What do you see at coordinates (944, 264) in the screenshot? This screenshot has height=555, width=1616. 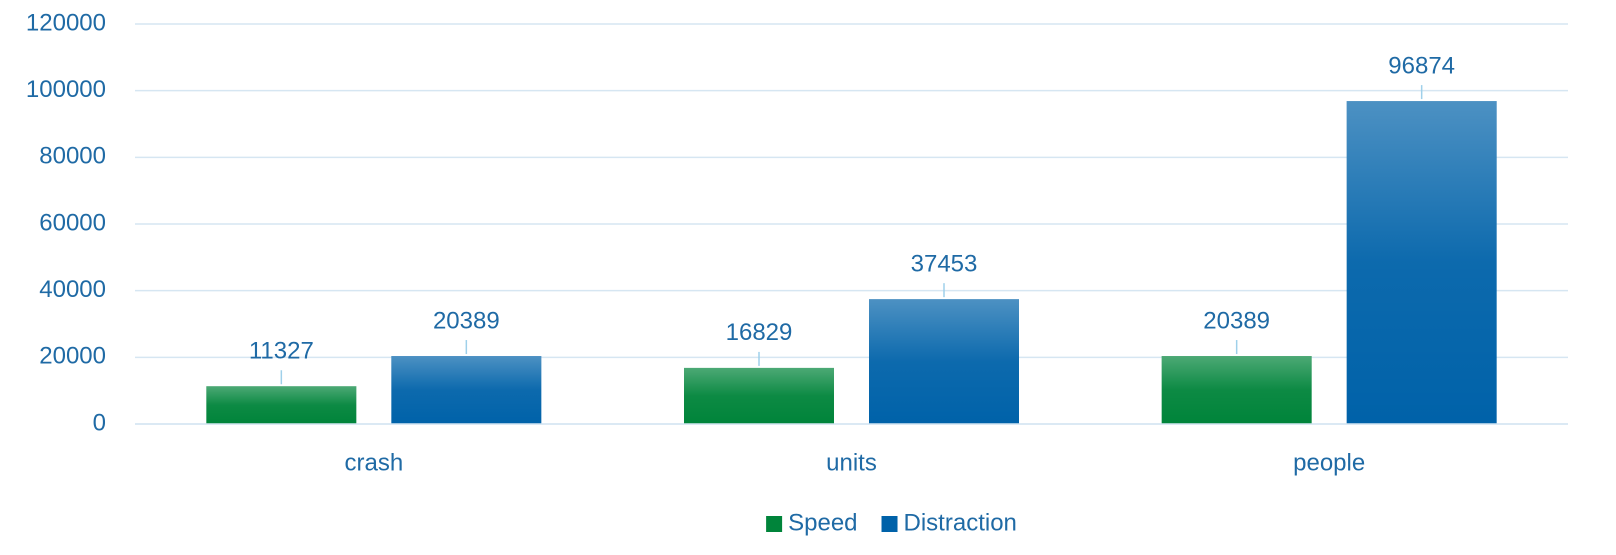 I see `data-label: 37453` at bounding box center [944, 264].